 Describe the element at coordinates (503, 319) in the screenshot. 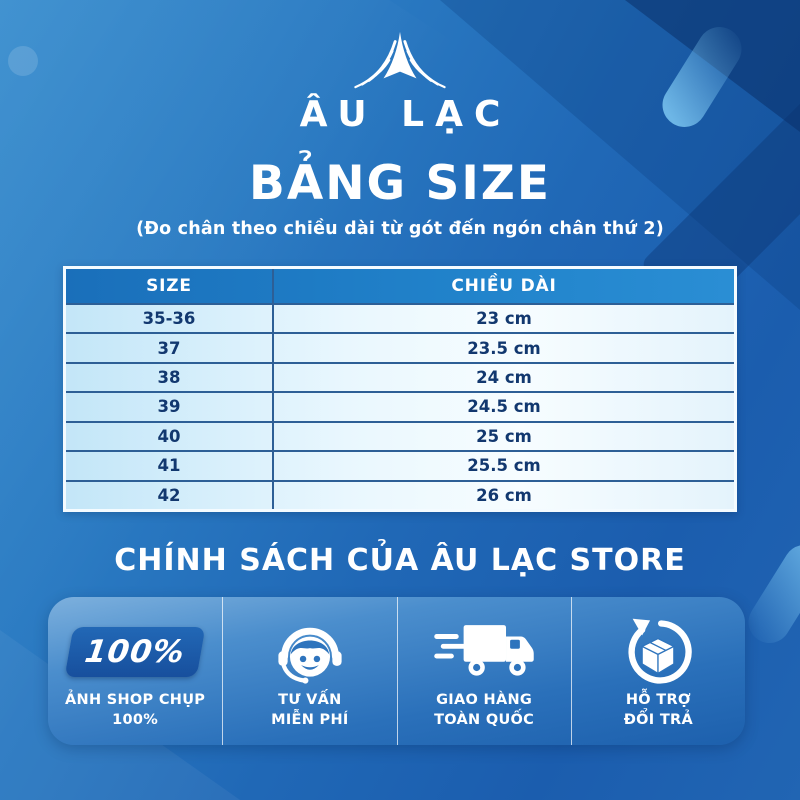

I see `length-value: 23 cm` at that location.